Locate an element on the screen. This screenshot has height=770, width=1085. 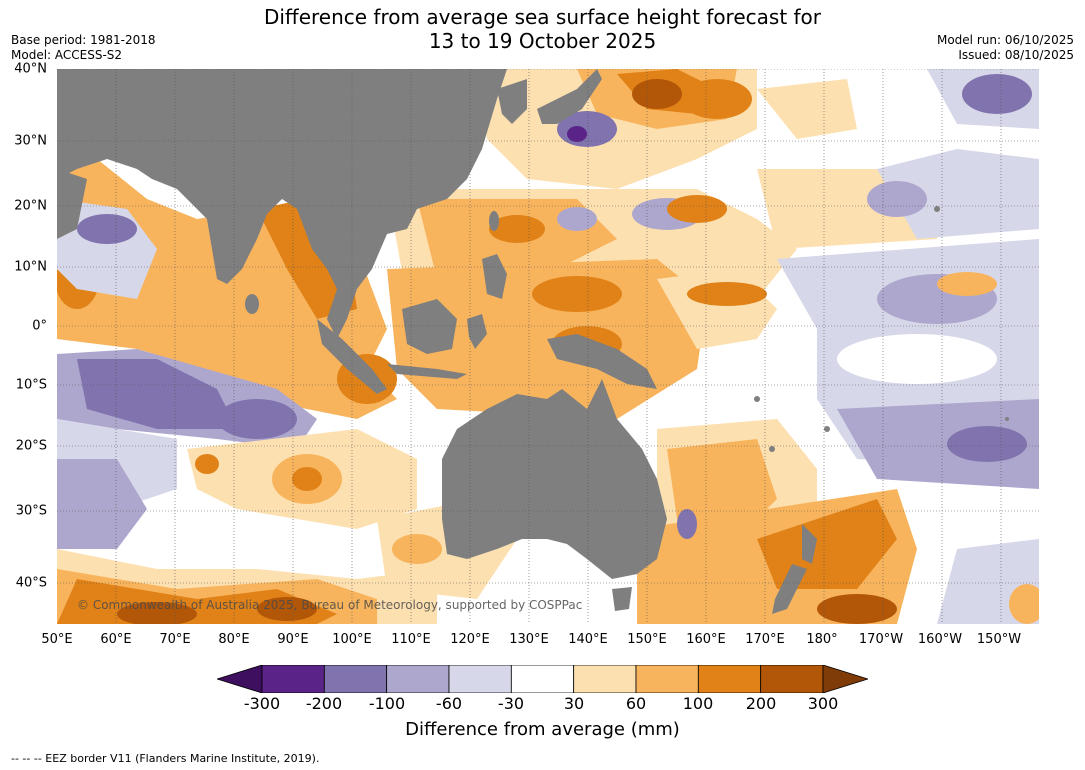
sumatra-landmass is located at coordinates (352, 356).